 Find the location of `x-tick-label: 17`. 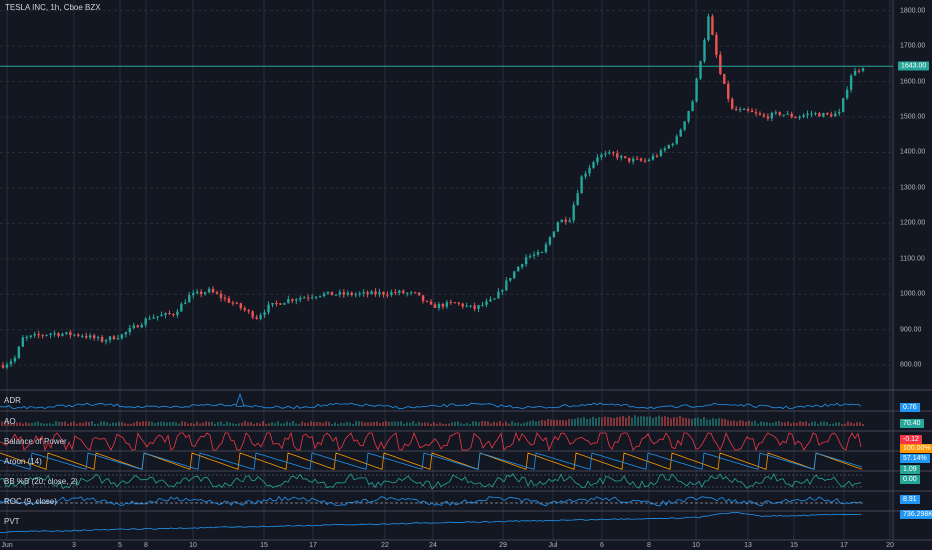

x-tick-label: 17 is located at coordinates (844, 545).